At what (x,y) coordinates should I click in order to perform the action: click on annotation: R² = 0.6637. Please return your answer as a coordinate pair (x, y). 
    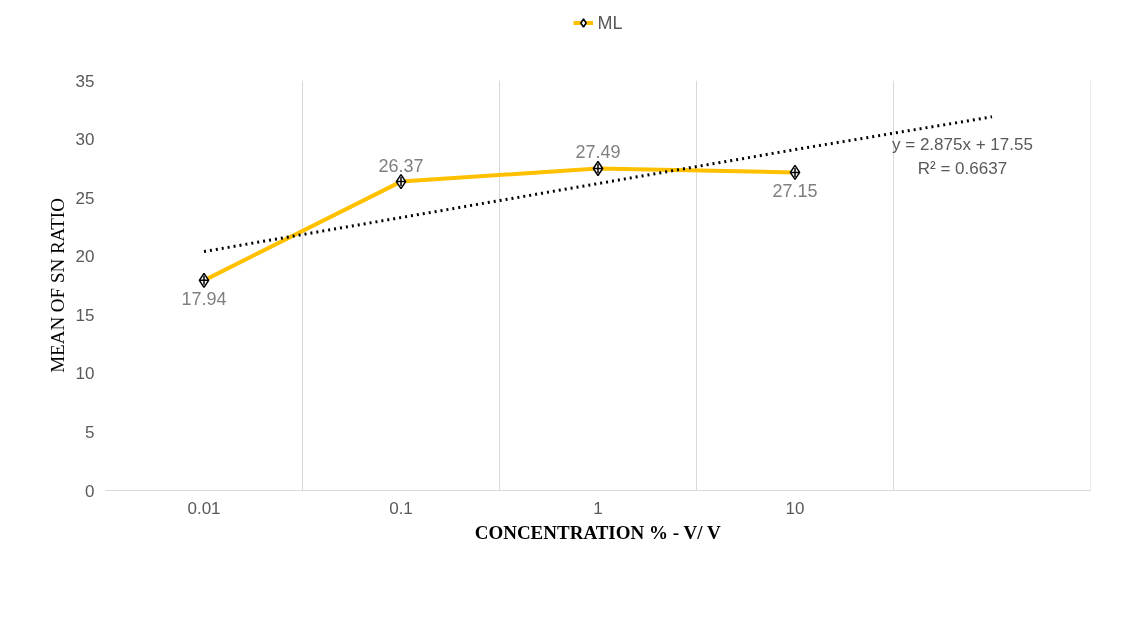
    Looking at the image, I should click on (962, 169).